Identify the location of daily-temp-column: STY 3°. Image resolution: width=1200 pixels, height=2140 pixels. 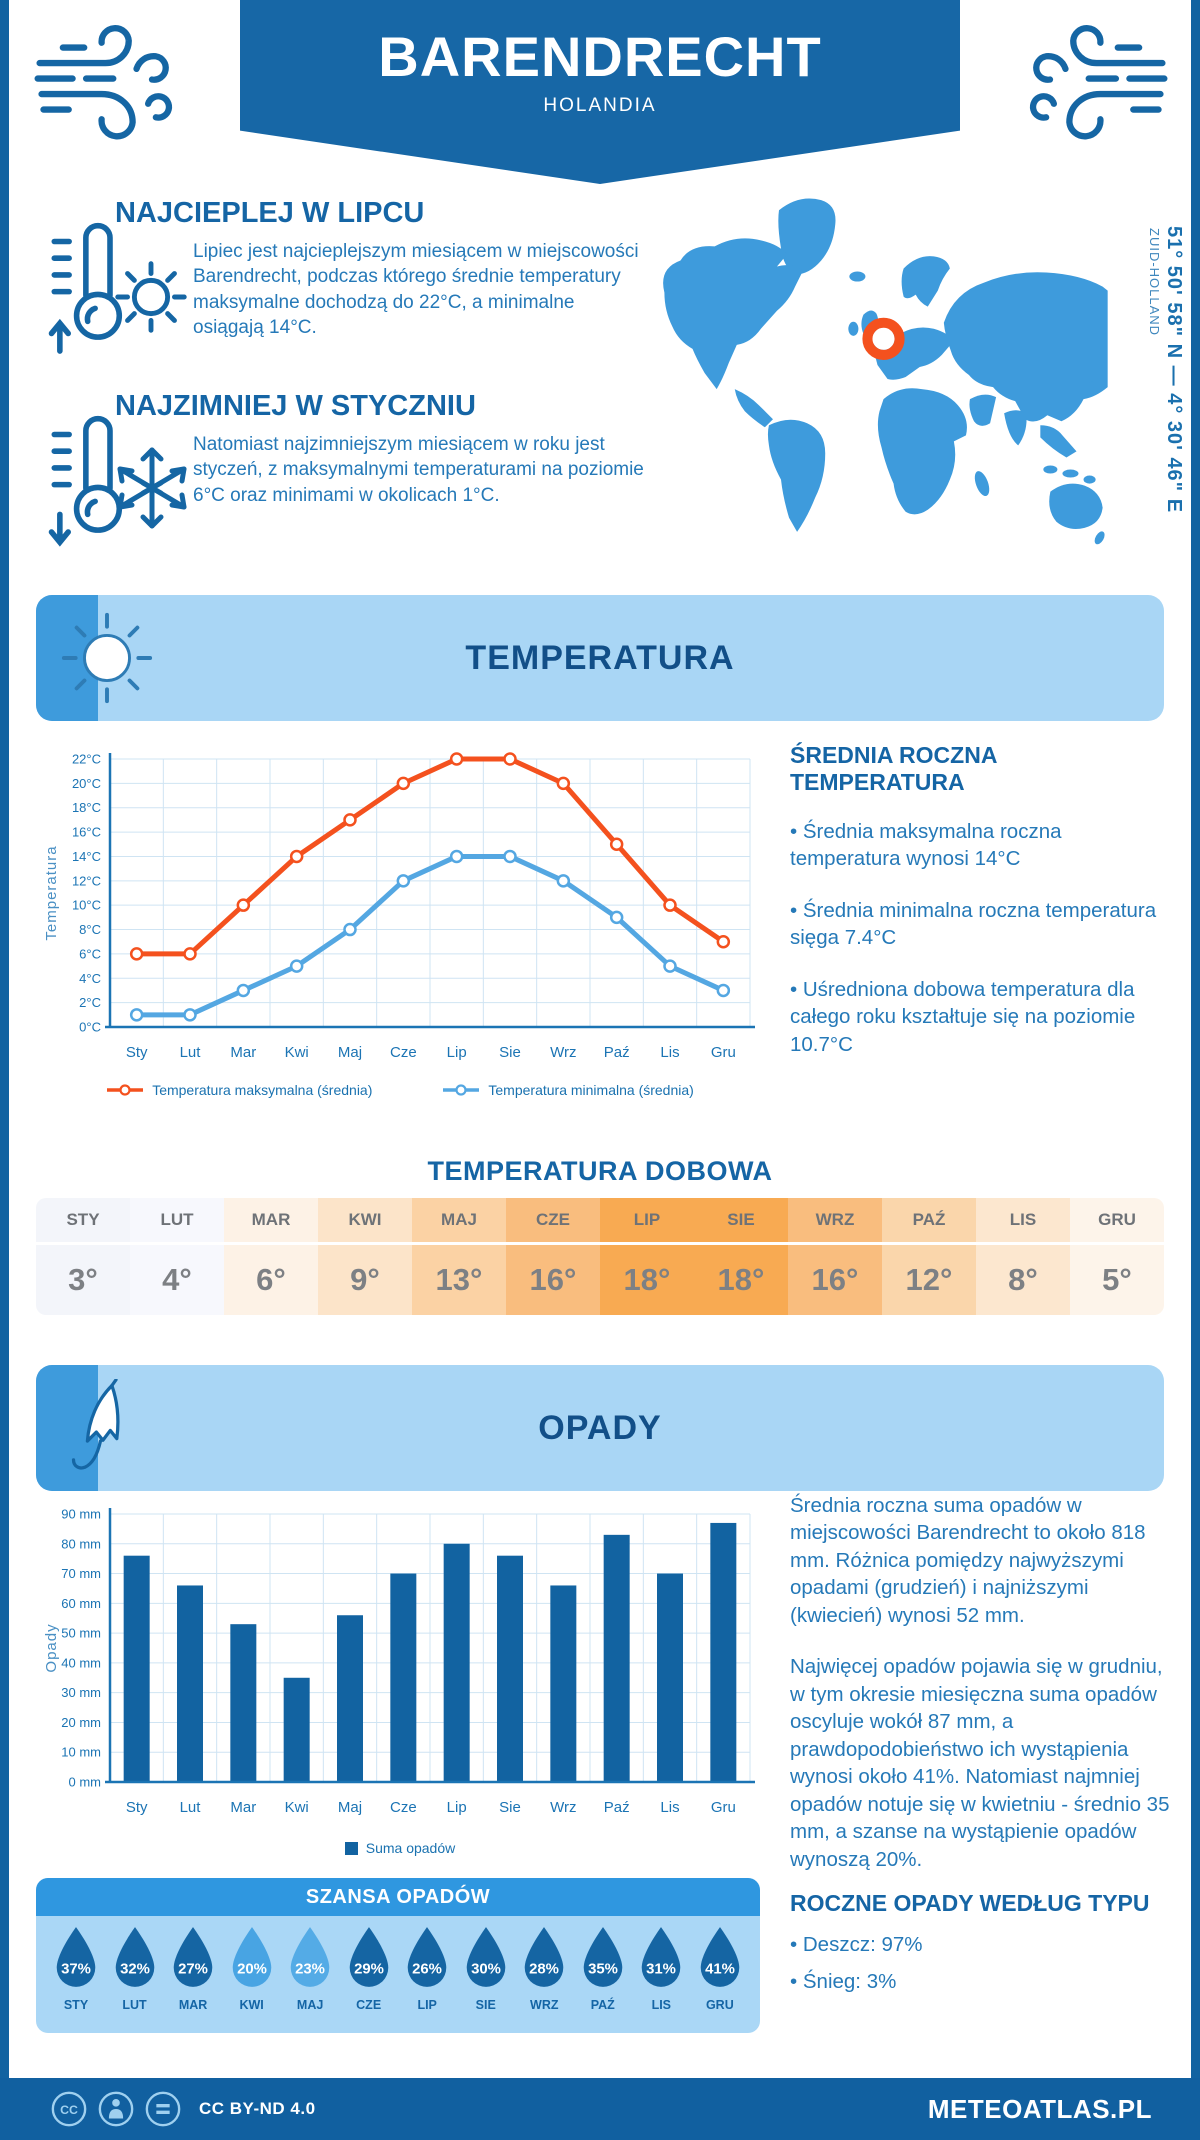
(83, 1256).